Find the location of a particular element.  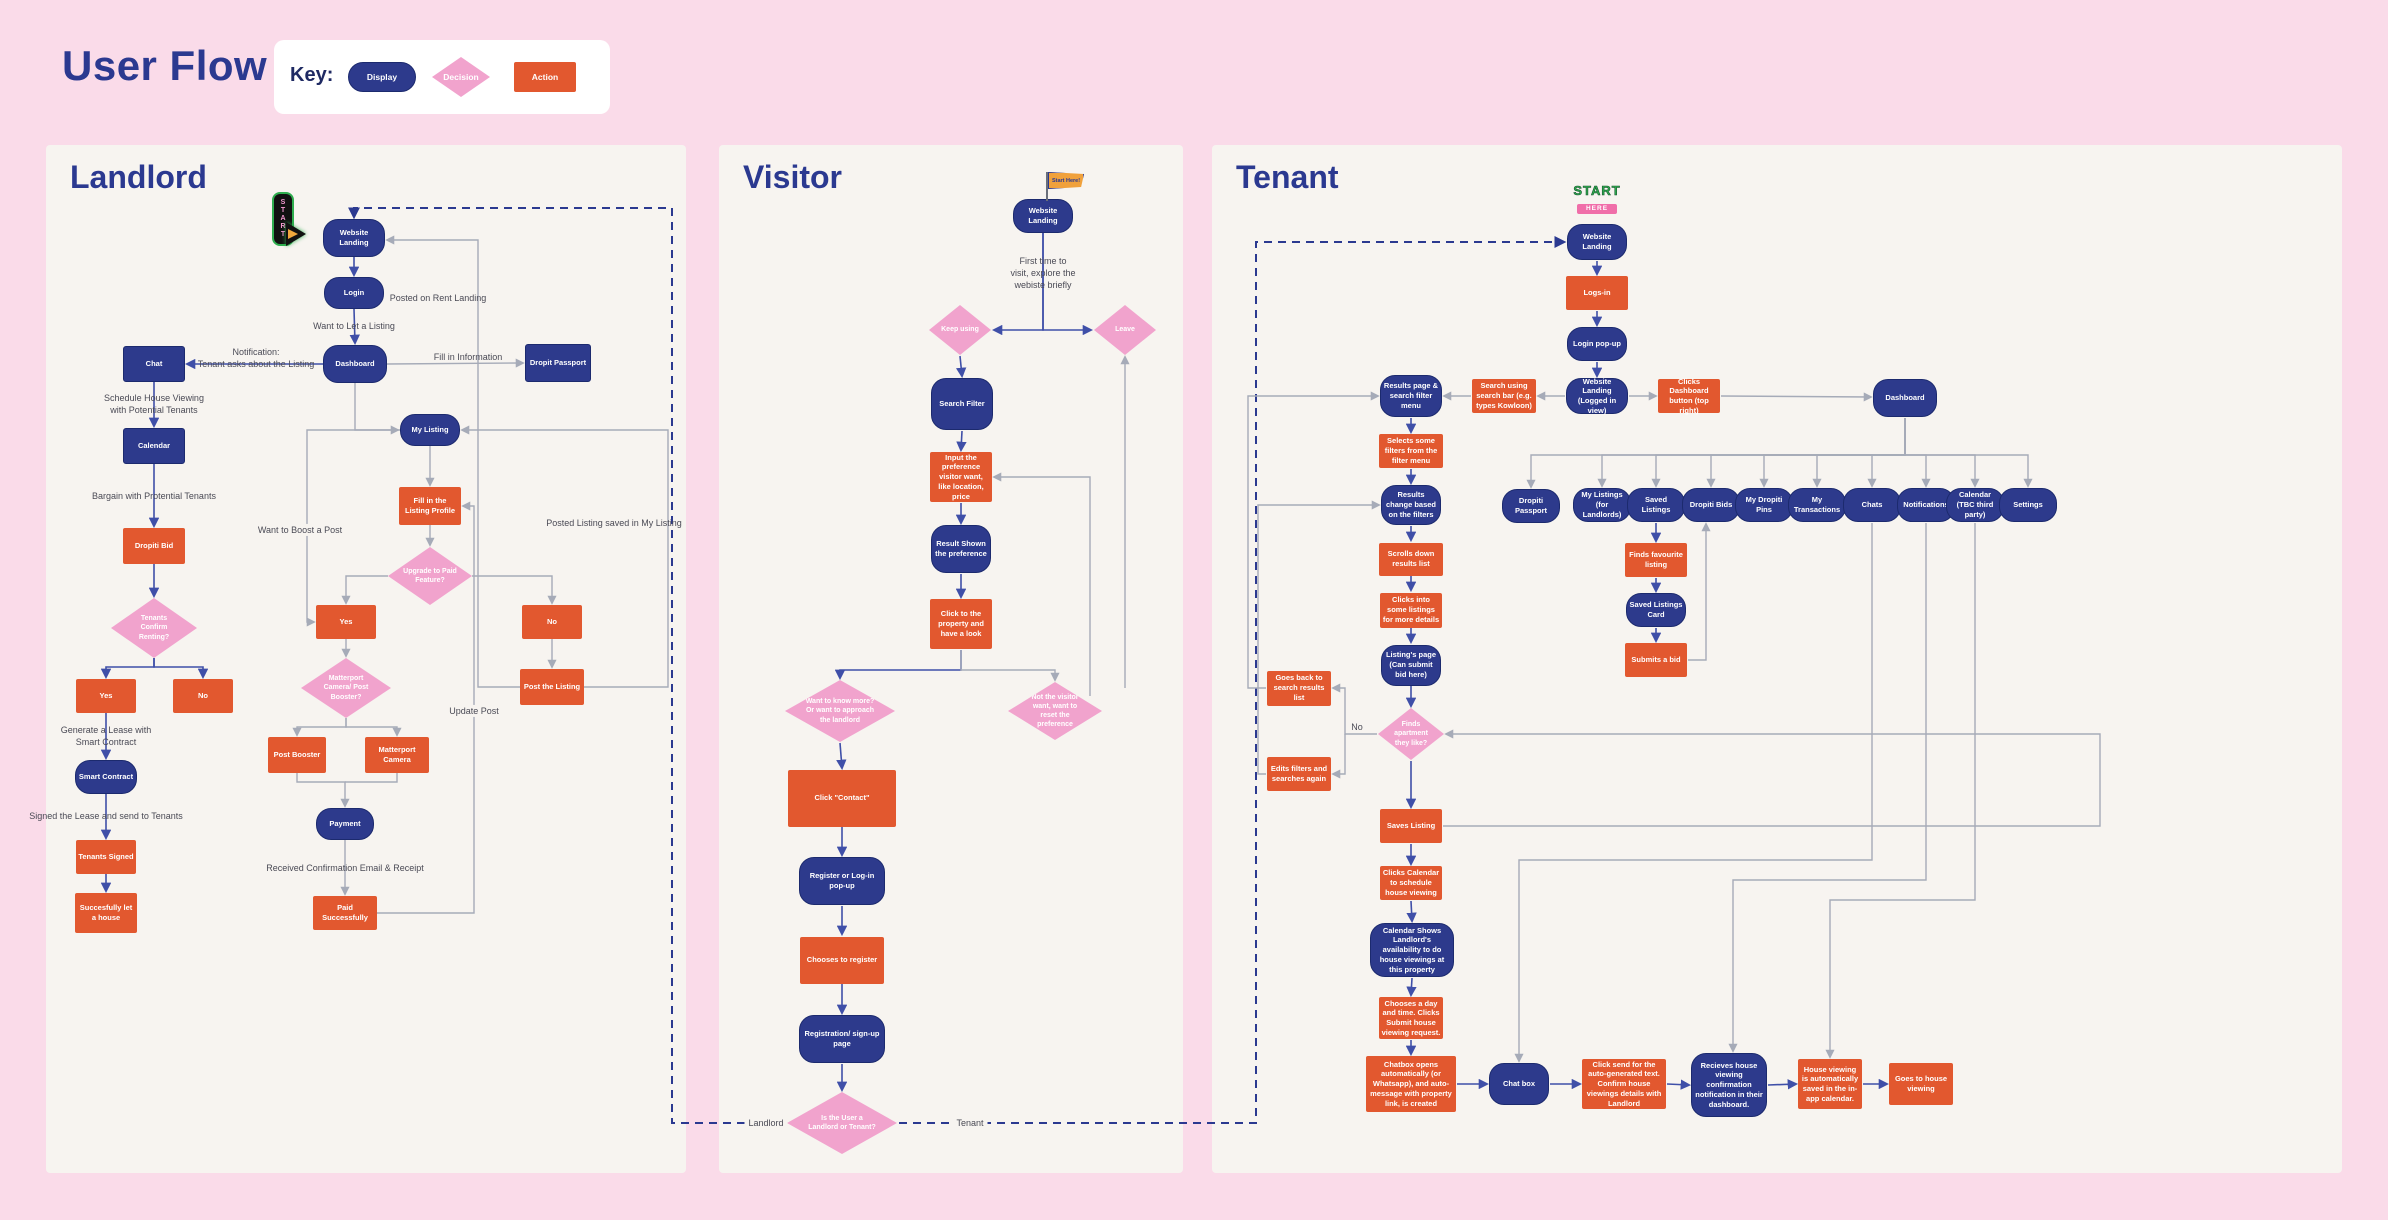

flow-node-l-tsigned: Tenants Signed is located at coordinates (106, 857).